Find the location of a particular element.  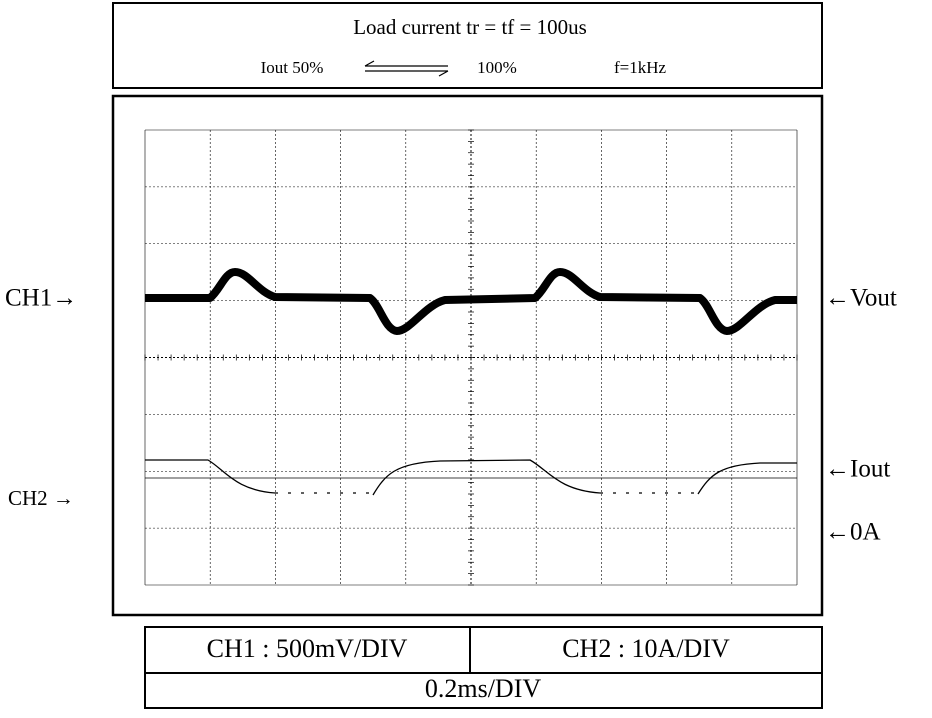

time-scale: 0.2ms/DIV is located at coordinates (483, 688).